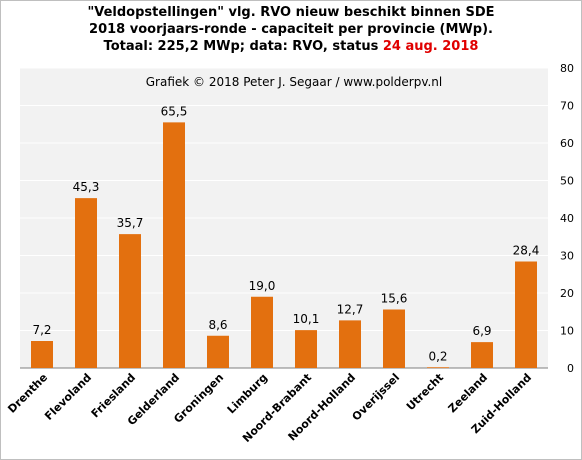  Describe the element at coordinates (567, 181) in the screenshot. I see `y-tick-label: 50` at that location.